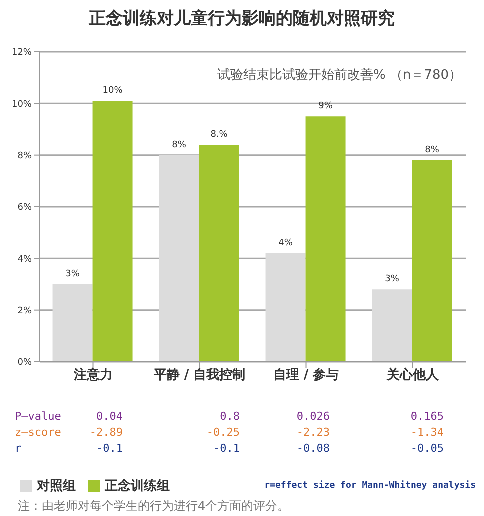  What do you see at coordinates (427, 416) in the screenshot?
I see `text: 0.165` at bounding box center [427, 416].